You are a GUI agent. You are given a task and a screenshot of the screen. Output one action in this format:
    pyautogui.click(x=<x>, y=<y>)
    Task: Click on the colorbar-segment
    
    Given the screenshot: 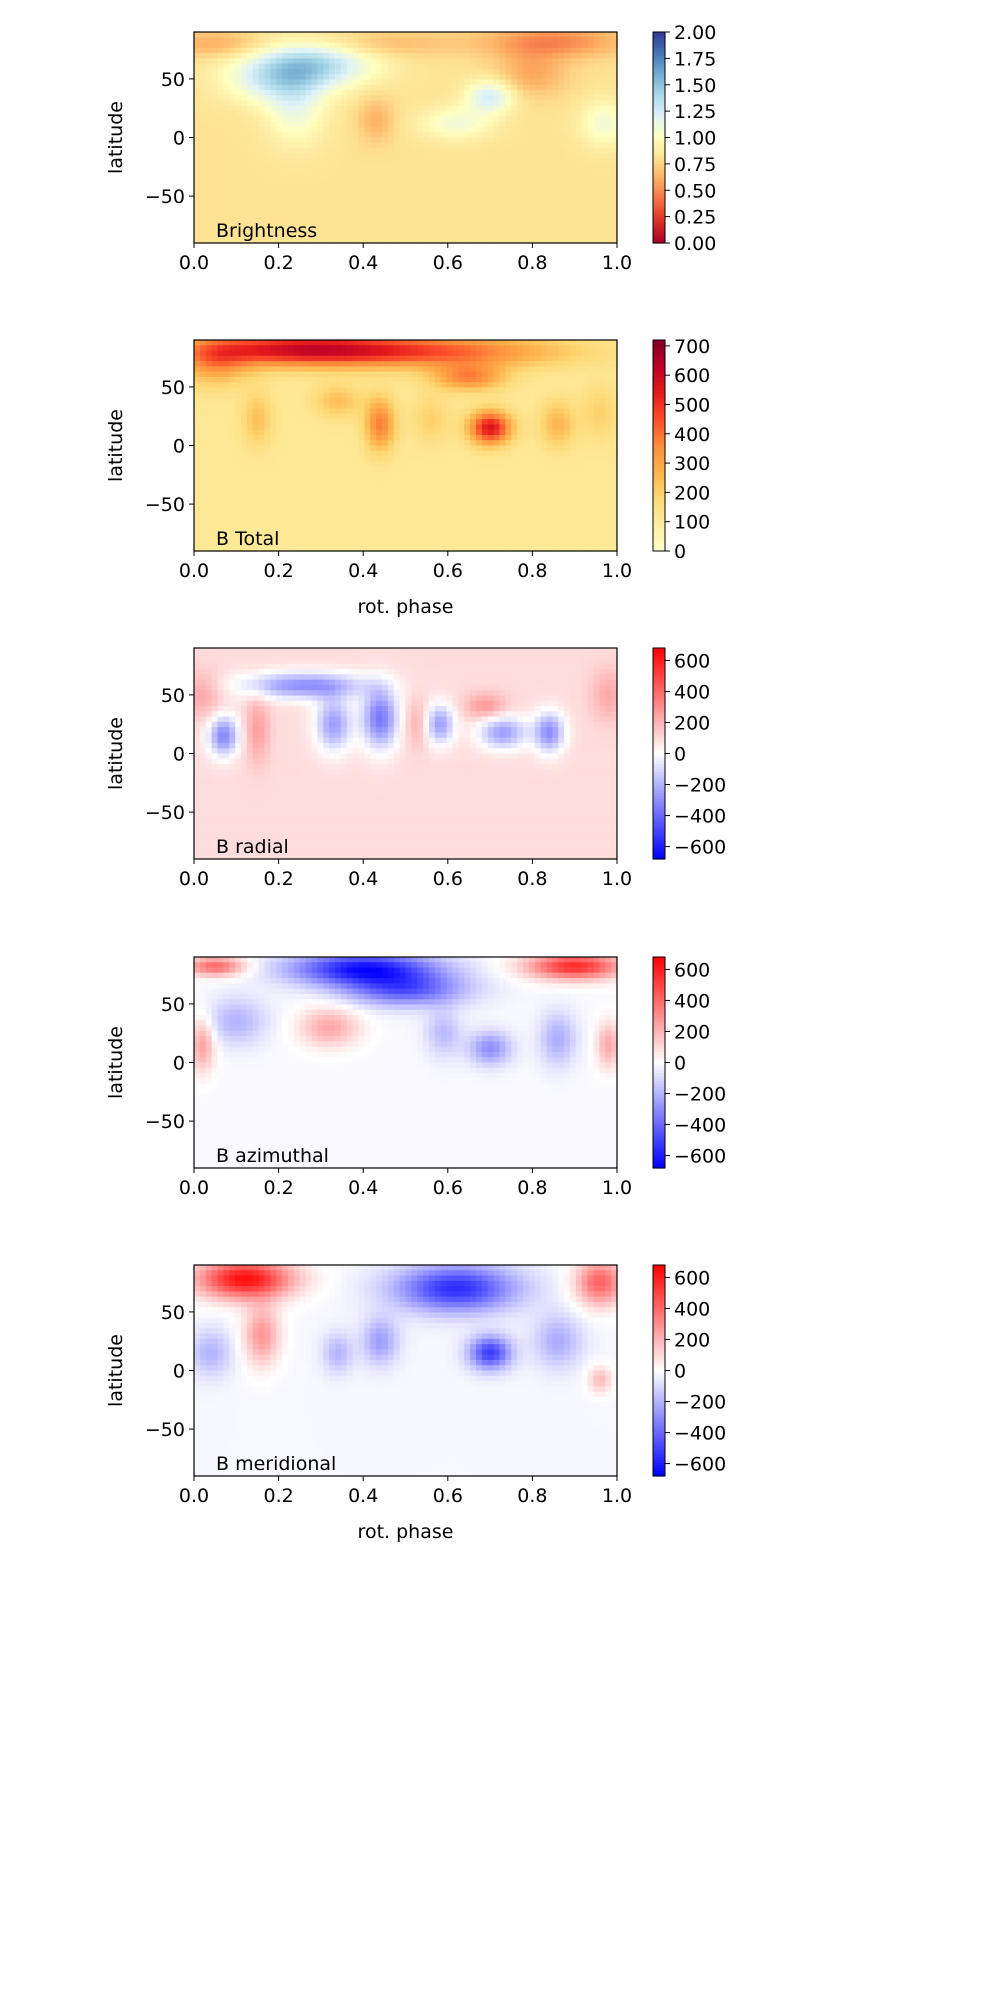 What is the action you would take?
    pyautogui.click(x=659, y=128)
    